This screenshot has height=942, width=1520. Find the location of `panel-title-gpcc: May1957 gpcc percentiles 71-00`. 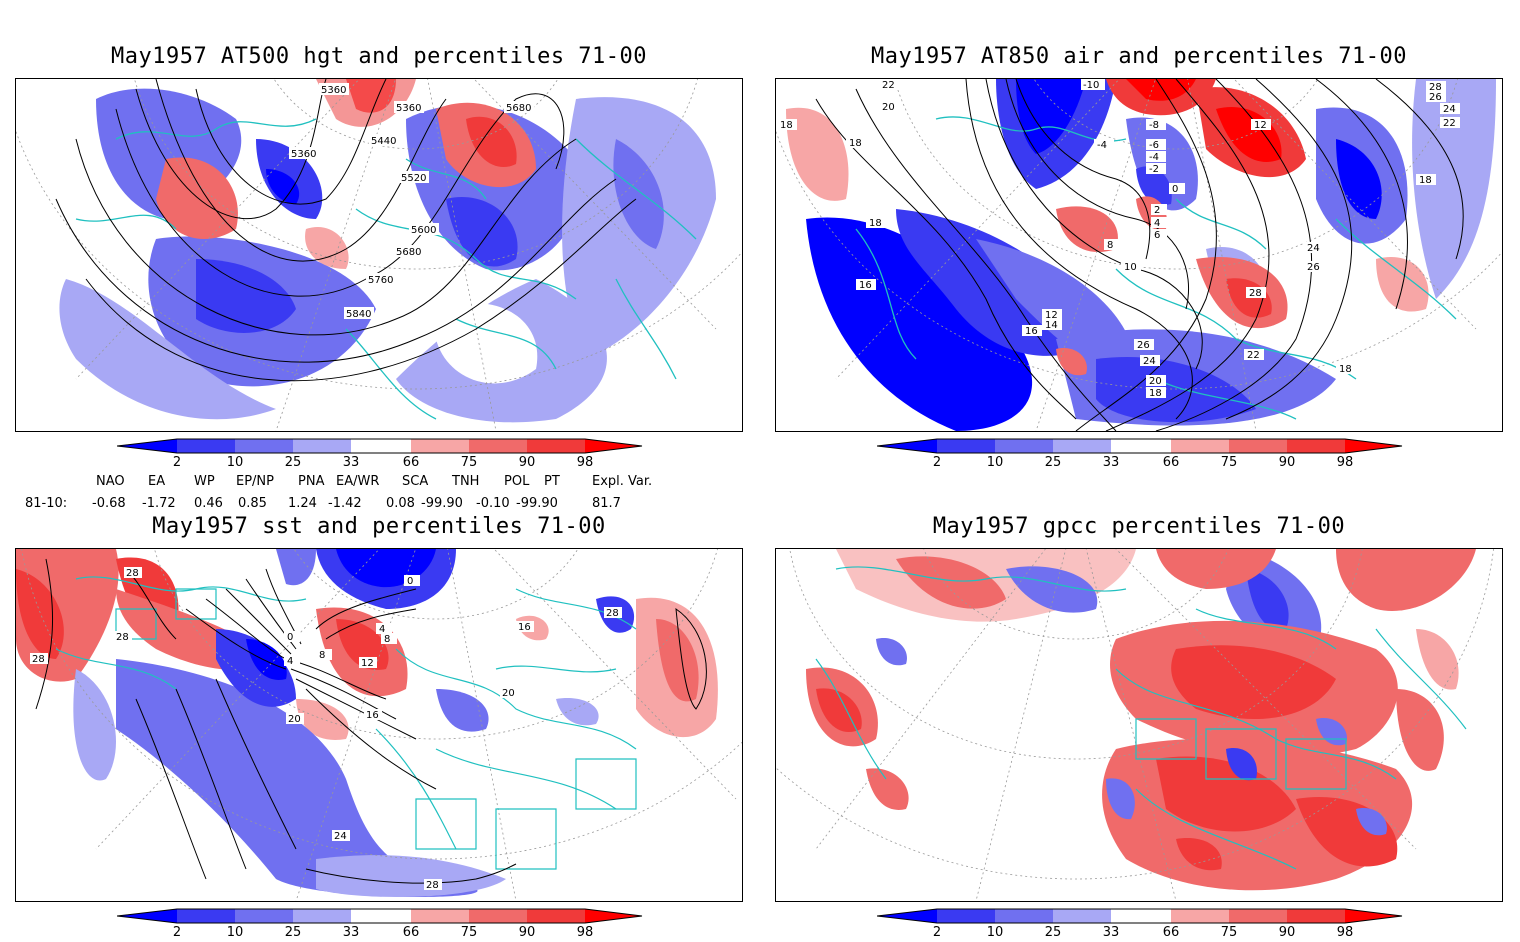

panel-title-gpcc: May1957 gpcc percentiles 71-00 is located at coordinates (1139, 526).